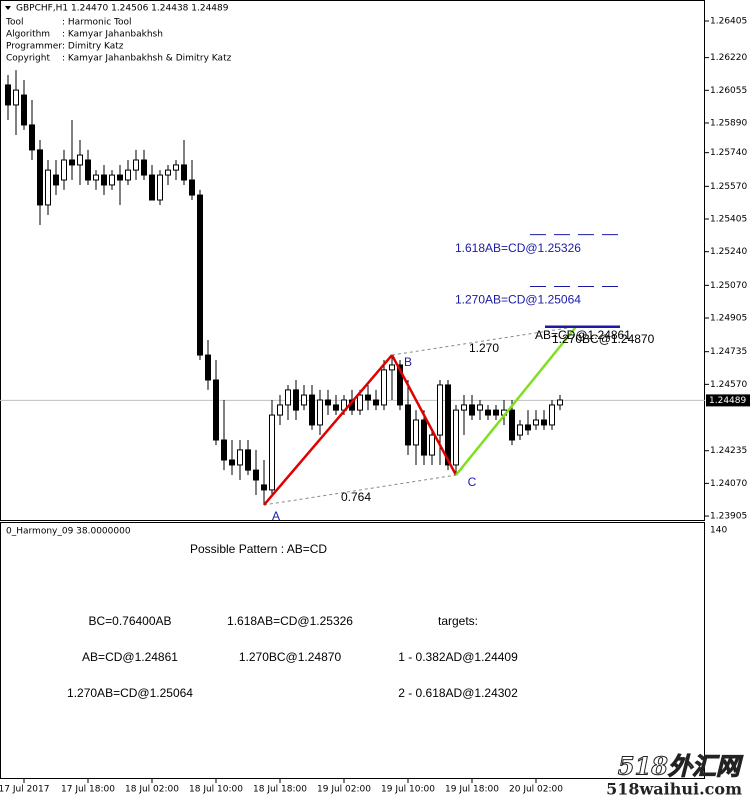 Image resolution: width=750 pixels, height=800 pixels. I want to click on bd-dashed-line, so click(484, 341).